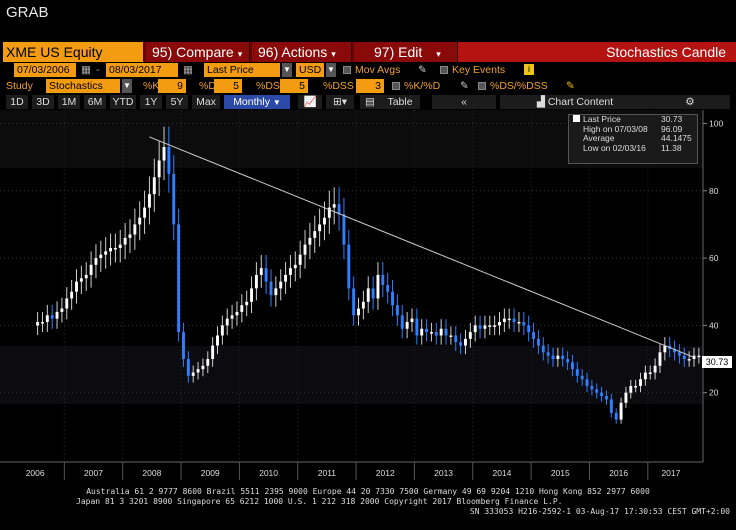  Describe the element at coordinates (370, 86) in the screenshot. I see `dss-value-field: 3` at that location.